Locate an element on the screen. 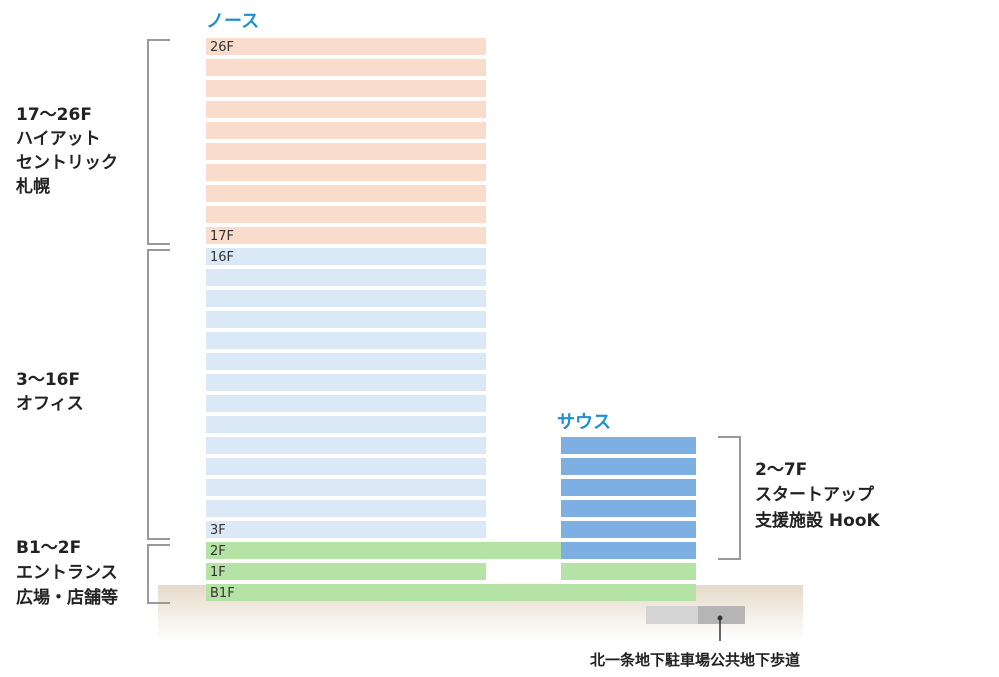  south-floor-5f is located at coordinates (628, 487).